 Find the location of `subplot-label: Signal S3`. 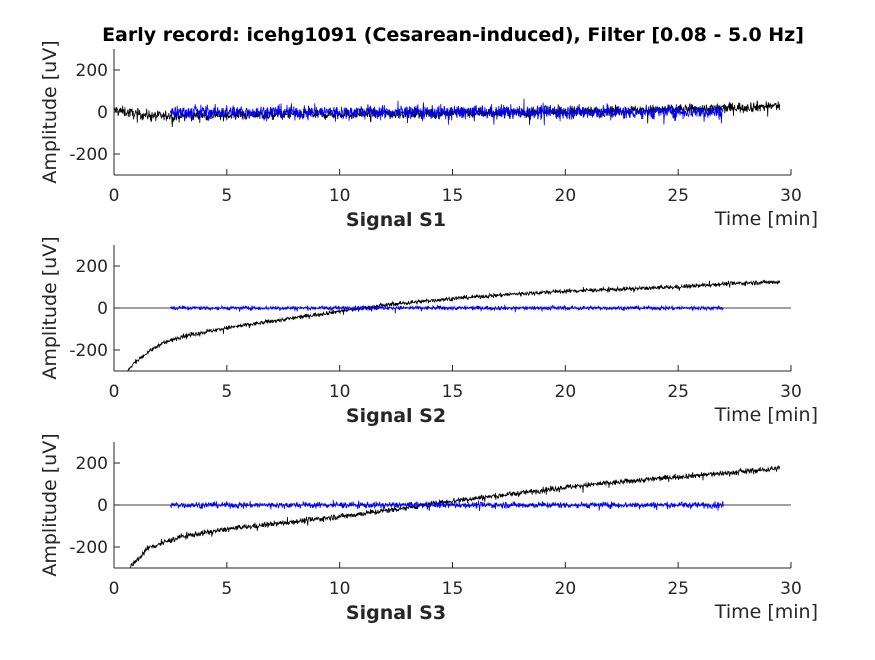

subplot-label: Signal S3 is located at coordinates (396, 613).